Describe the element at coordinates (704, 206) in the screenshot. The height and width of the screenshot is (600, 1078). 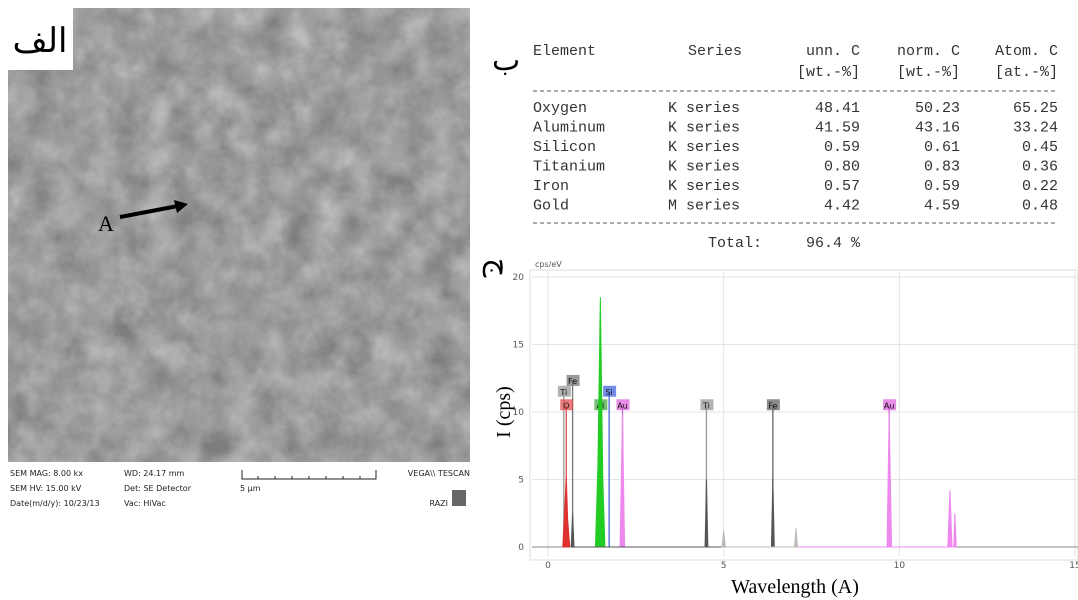
I see `table-cell: M series` at that location.